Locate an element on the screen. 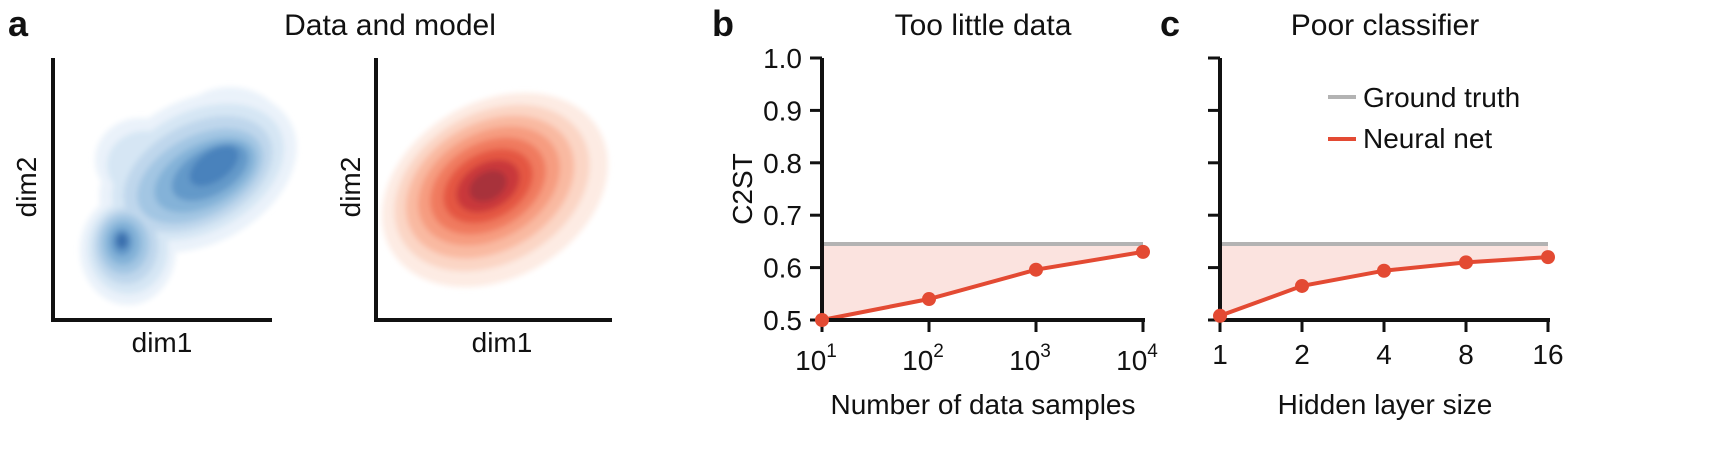  legend-label-ground-truth: Ground truth is located at coordinates (1441, 97).